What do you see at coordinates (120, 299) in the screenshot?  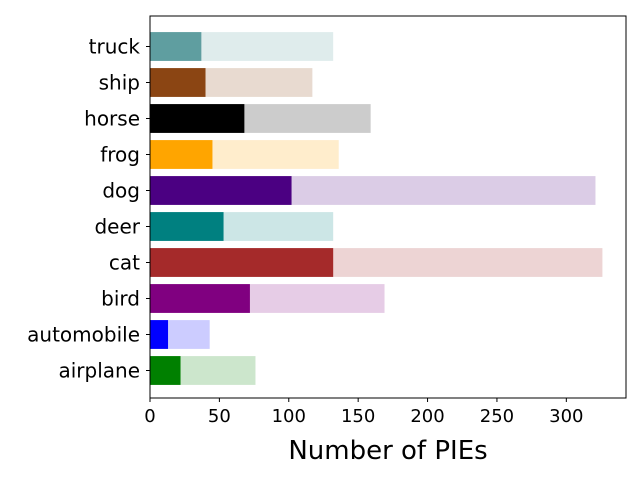 I see `y-tick-label-bird: bird` at bounding box center [120, 299].